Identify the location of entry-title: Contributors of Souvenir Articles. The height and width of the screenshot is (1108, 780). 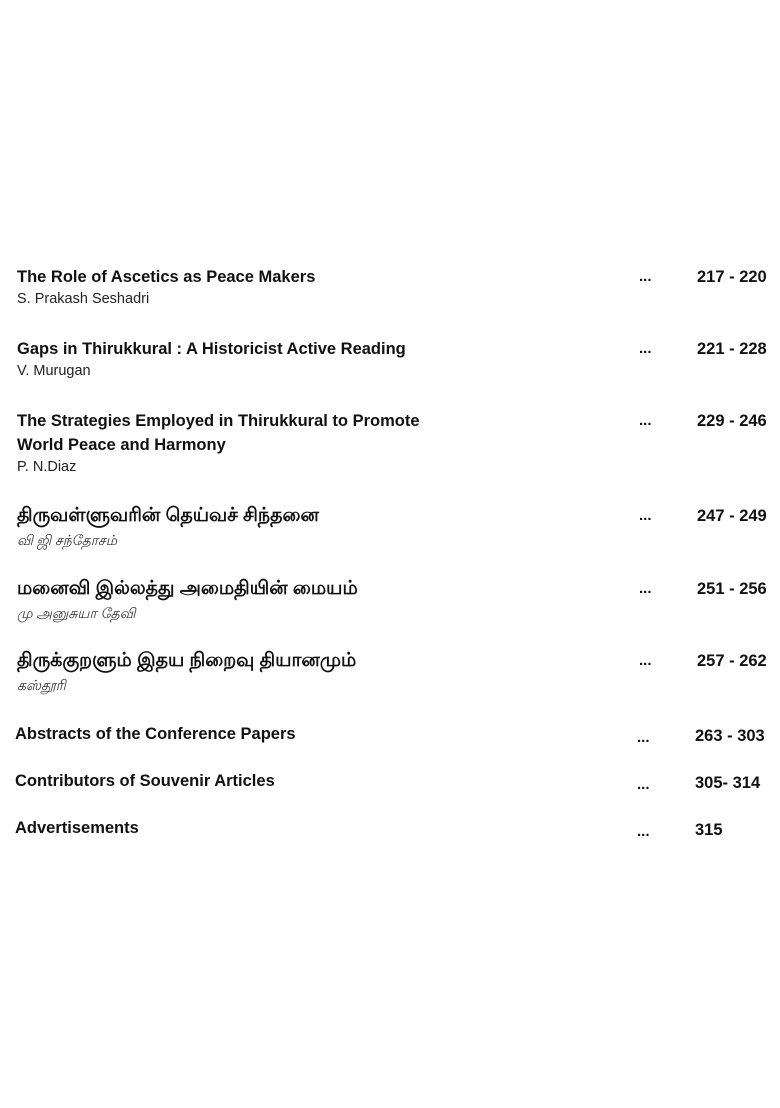
(145, 781).